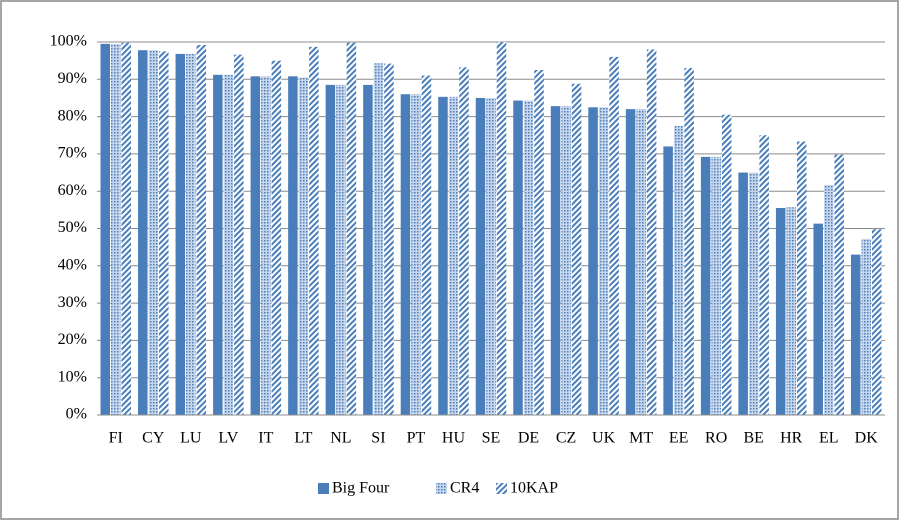 The height and width of the screenshot is (520, 899). I want to click on y-tick-label: 50%, so click(72, 227).